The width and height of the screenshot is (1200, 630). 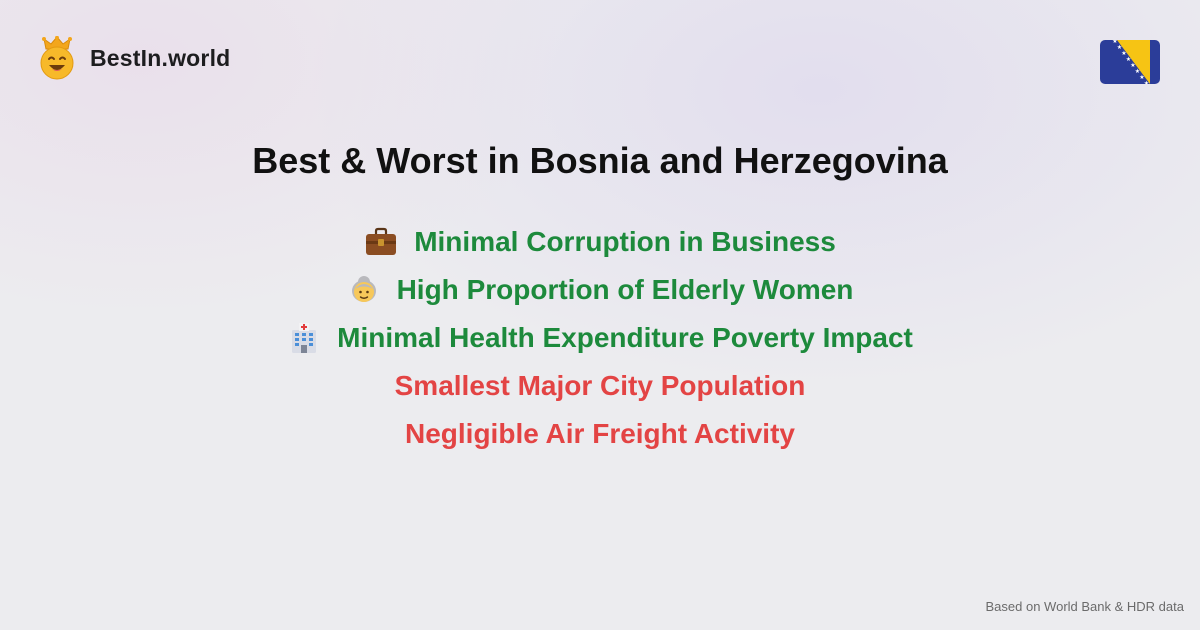 I want to click on fact-item: Negligible Air Freight Activity, so click(x=600, y=434).